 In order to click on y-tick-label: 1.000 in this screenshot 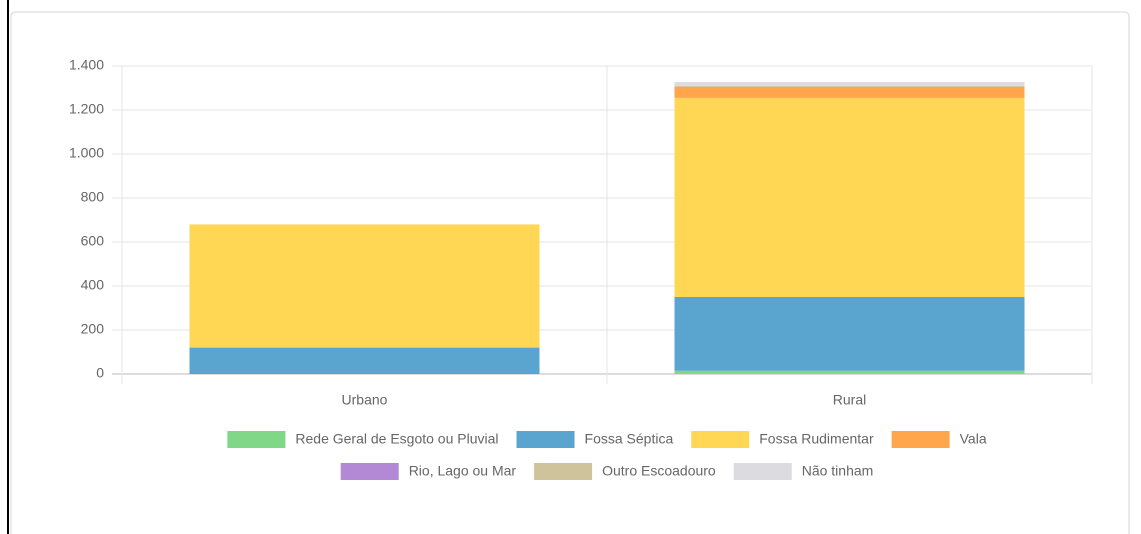, I will do `click(86, 153)`.